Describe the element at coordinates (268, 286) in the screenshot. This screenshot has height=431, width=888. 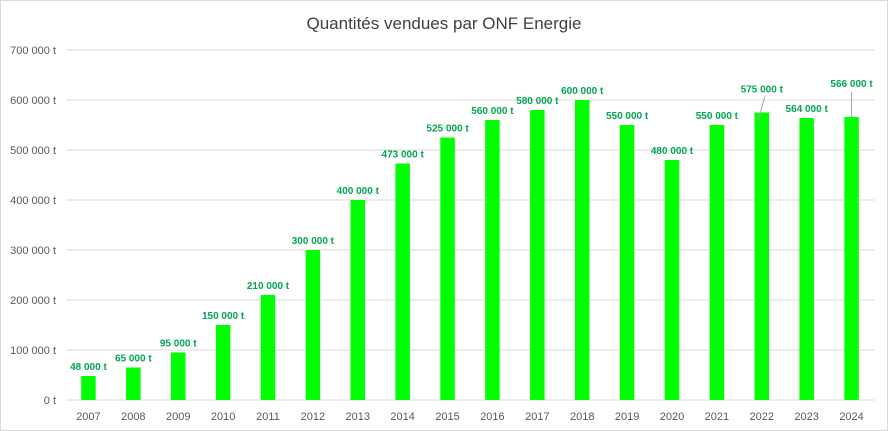
I see `data-label: 210 000 t` at that location.